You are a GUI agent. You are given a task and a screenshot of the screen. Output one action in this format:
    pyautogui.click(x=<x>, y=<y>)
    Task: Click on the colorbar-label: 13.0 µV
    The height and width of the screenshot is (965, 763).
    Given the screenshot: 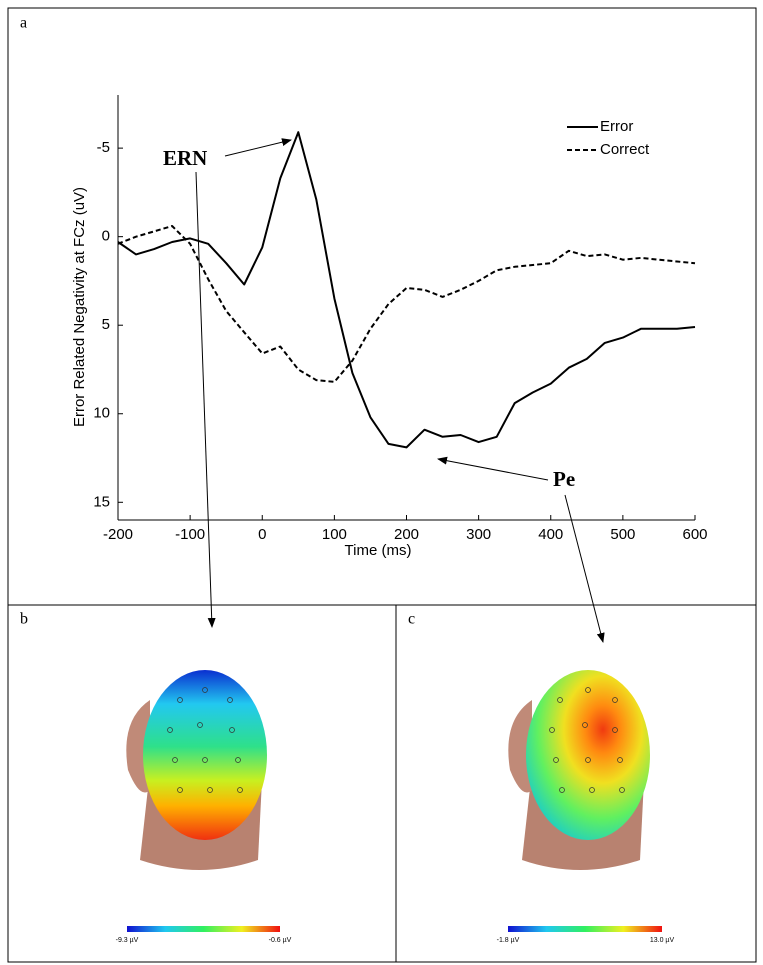 What is the action you would take?
    pyautogui.click(x=662, y=940)
    